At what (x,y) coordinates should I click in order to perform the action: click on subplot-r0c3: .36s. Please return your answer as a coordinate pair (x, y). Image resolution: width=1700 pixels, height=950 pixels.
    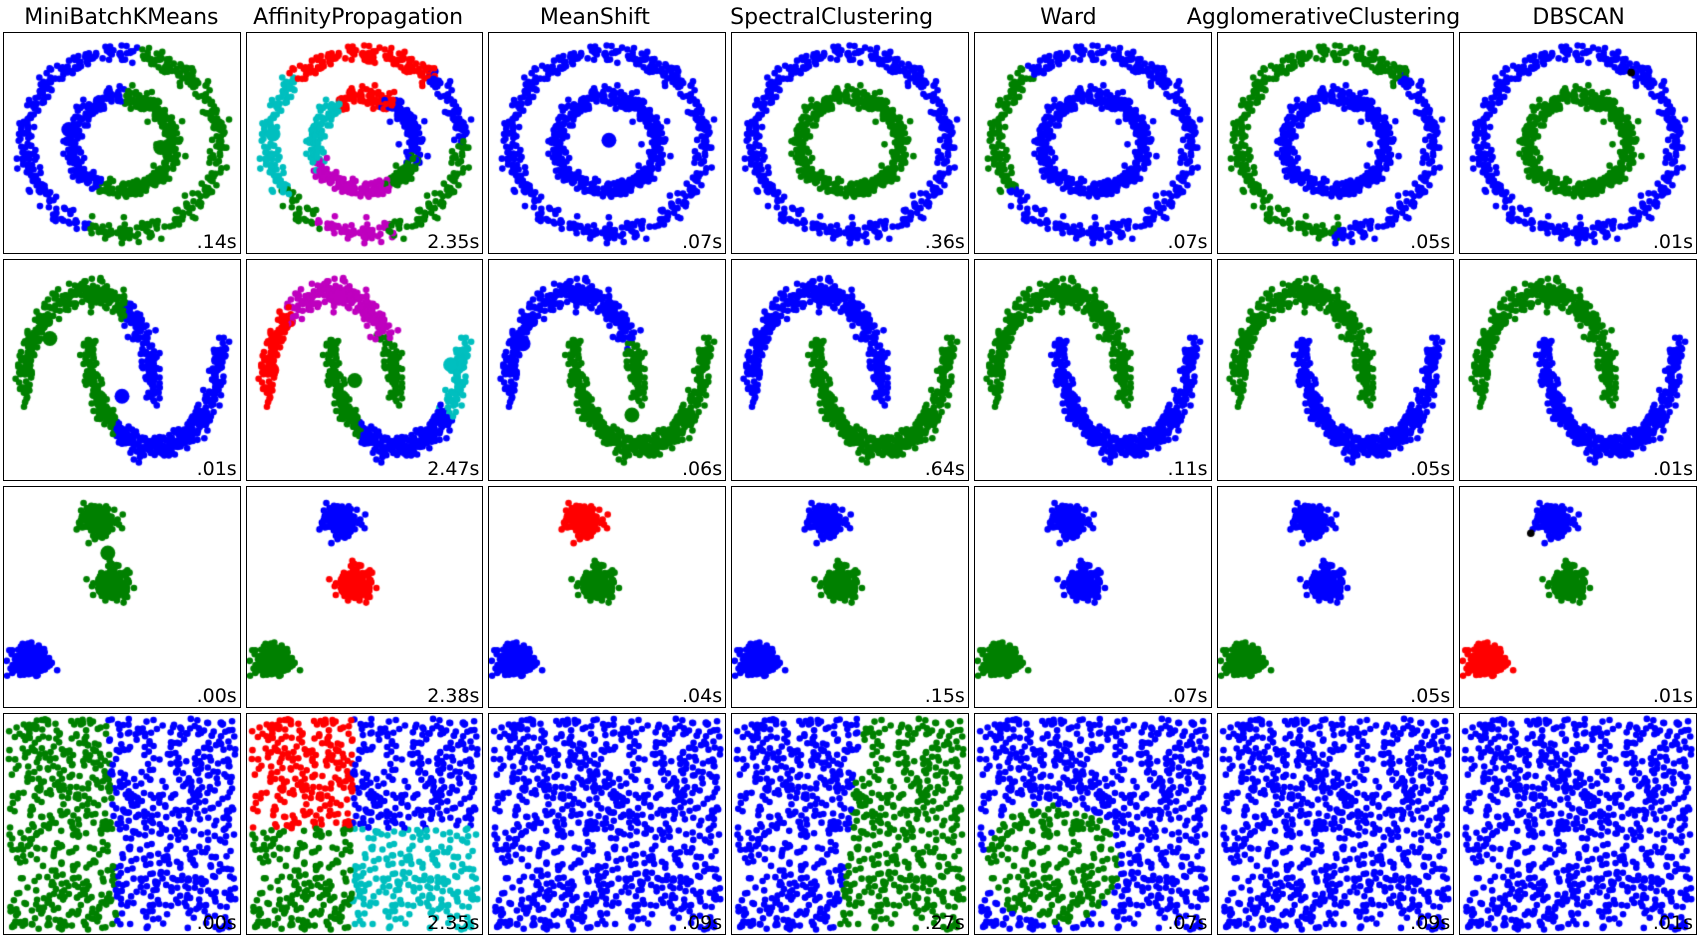
    Looking at the image, I should click on (850, 143).